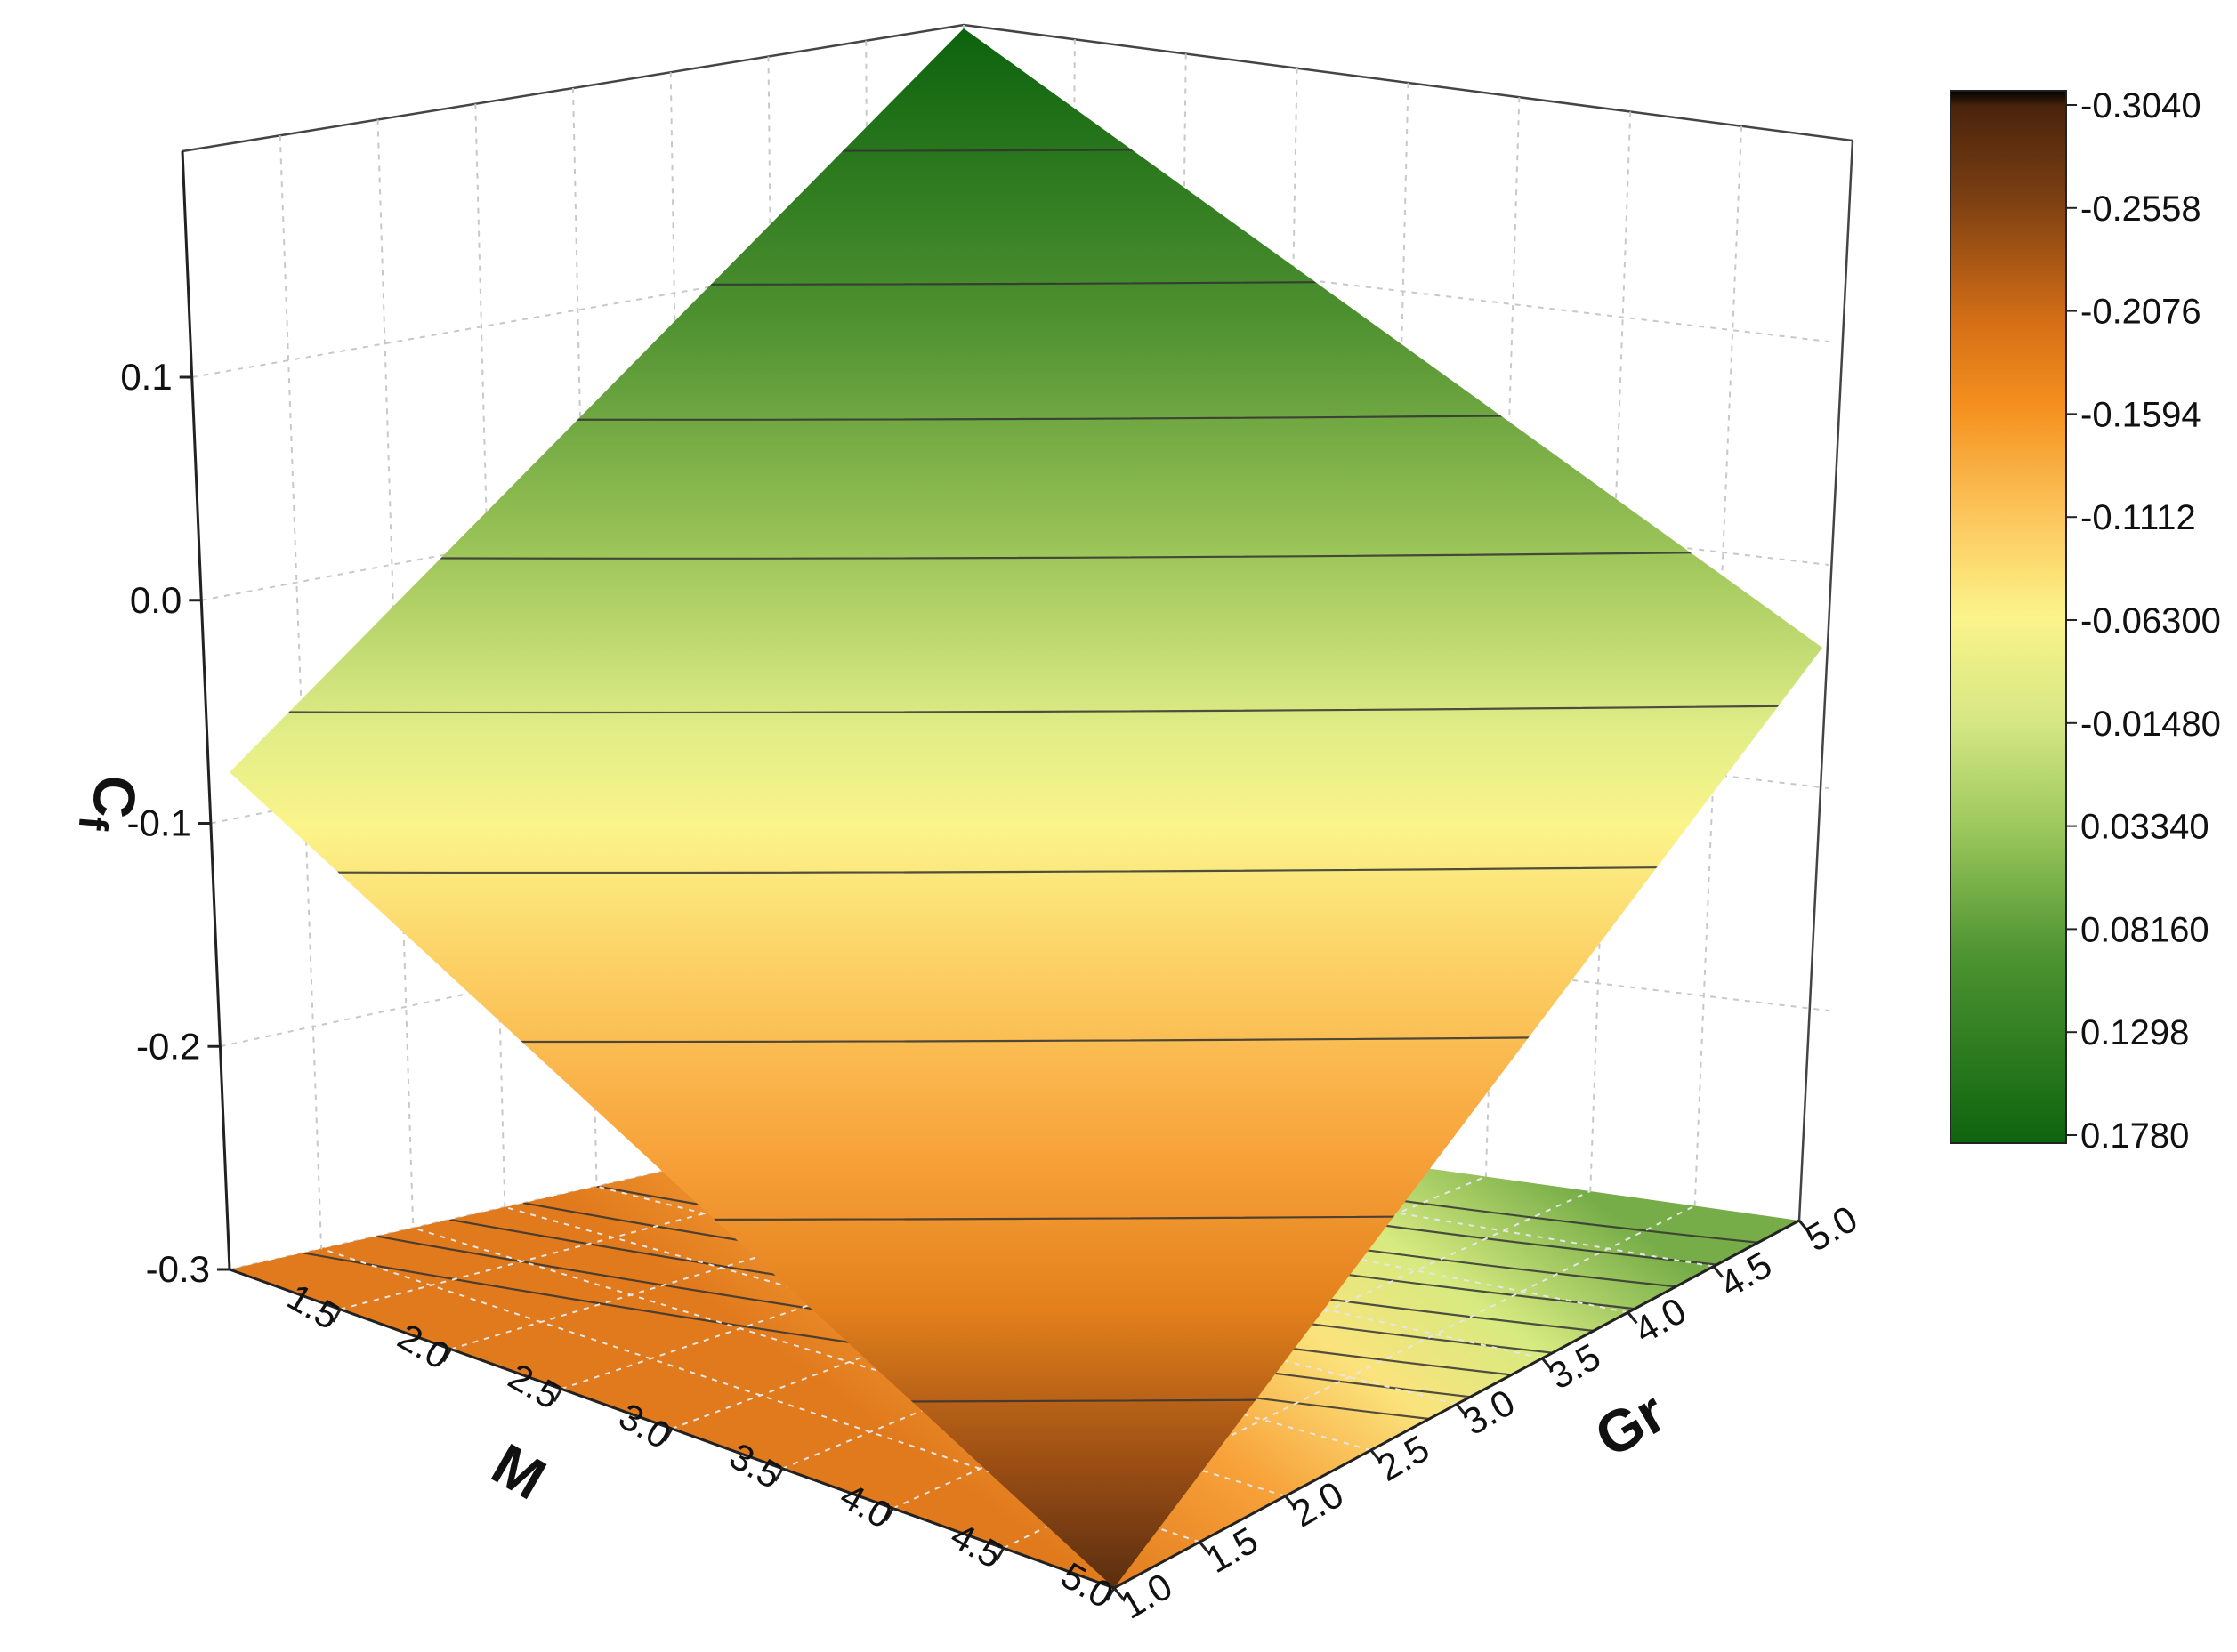 The image size is (2237, 1652). What do you see at coordinates (2008, 617) in the screenshot?
I see `colorbar-gradient` at bounding box center [2008, 617].